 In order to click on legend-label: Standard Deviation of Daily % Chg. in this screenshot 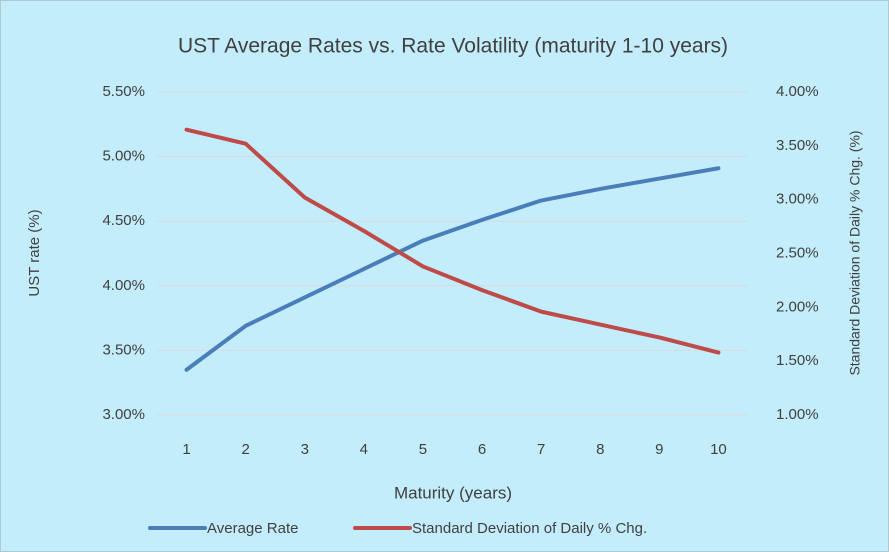, I will do `click(529, 528)`.